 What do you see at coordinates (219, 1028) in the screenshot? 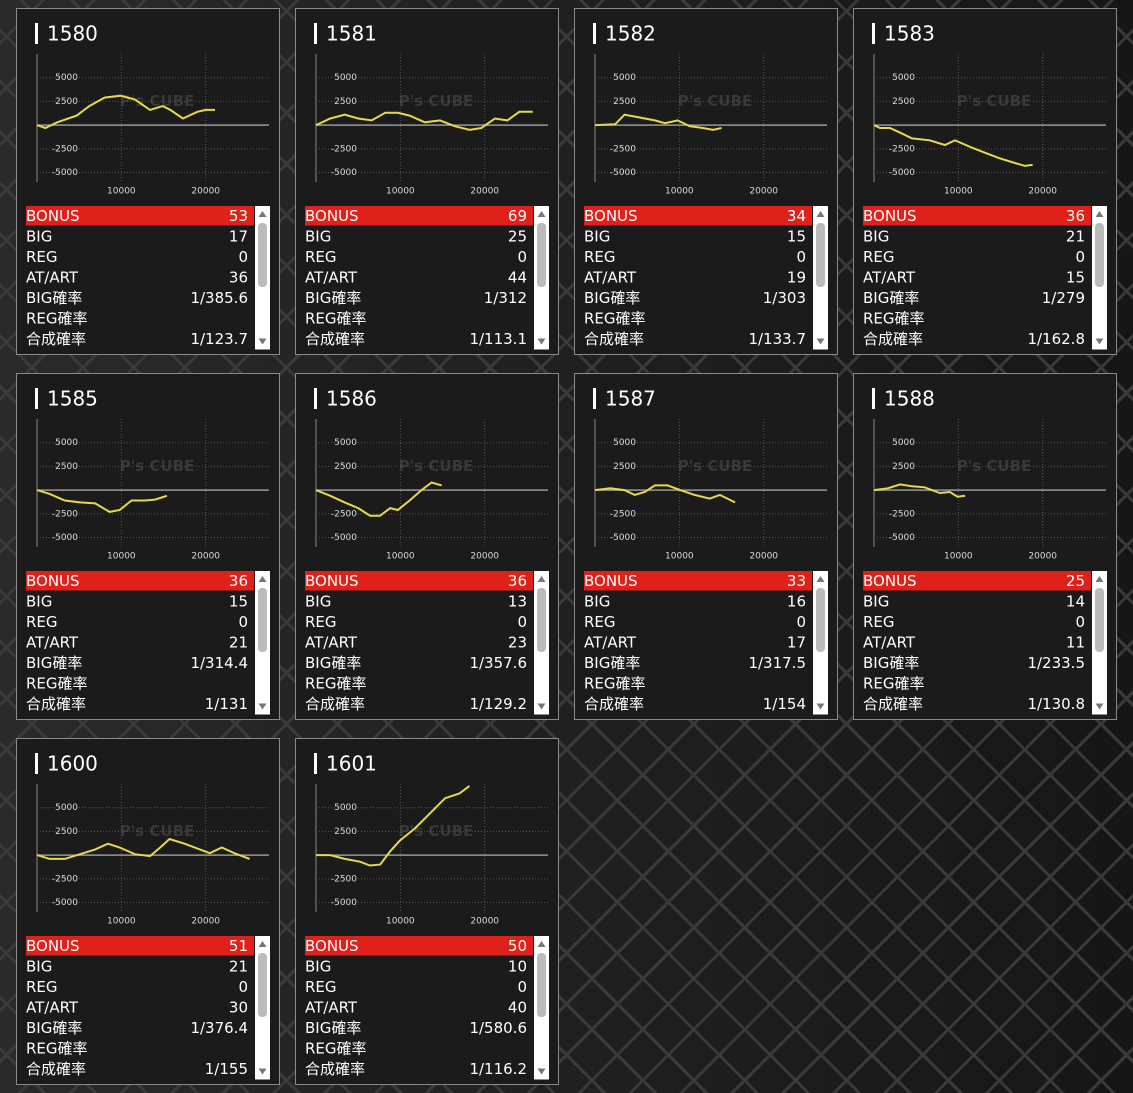
I see `row-value: 1/376.4` at bounding box center [219, 1028].